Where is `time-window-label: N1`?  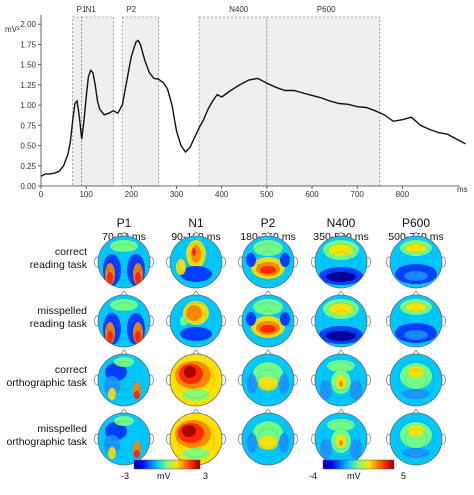
time-window-label: N1 is located at coordinates (91, 9).